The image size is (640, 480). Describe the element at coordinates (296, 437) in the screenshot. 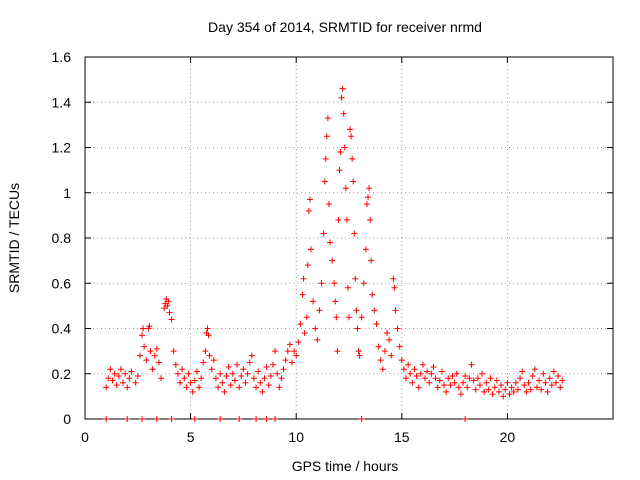

I see `x-tick-label: 10` at that location.